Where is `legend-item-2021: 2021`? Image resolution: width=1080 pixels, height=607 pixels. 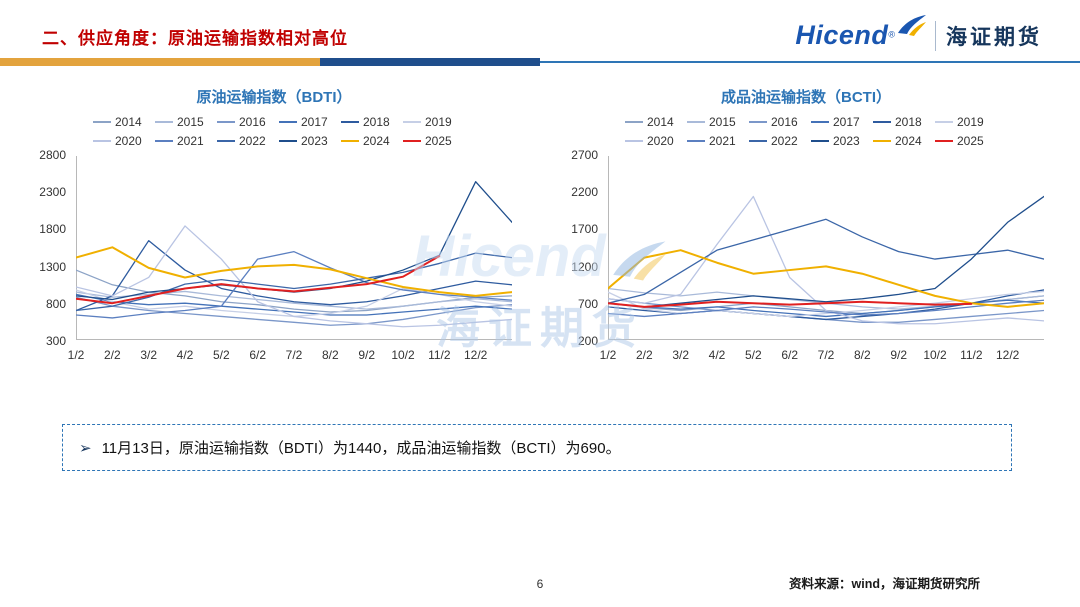
legend-item-2021: 2021 is located at coordinates (181, 141).